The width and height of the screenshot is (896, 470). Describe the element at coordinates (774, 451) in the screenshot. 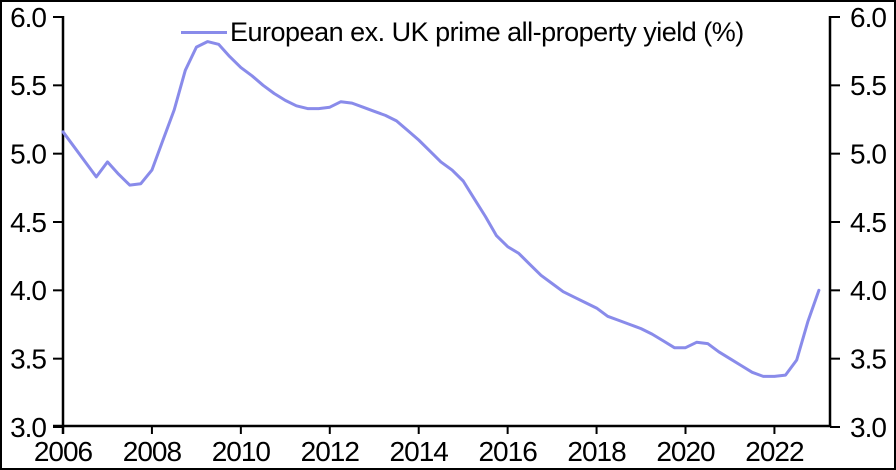

I see `x-tick-label: 2022` at that location.